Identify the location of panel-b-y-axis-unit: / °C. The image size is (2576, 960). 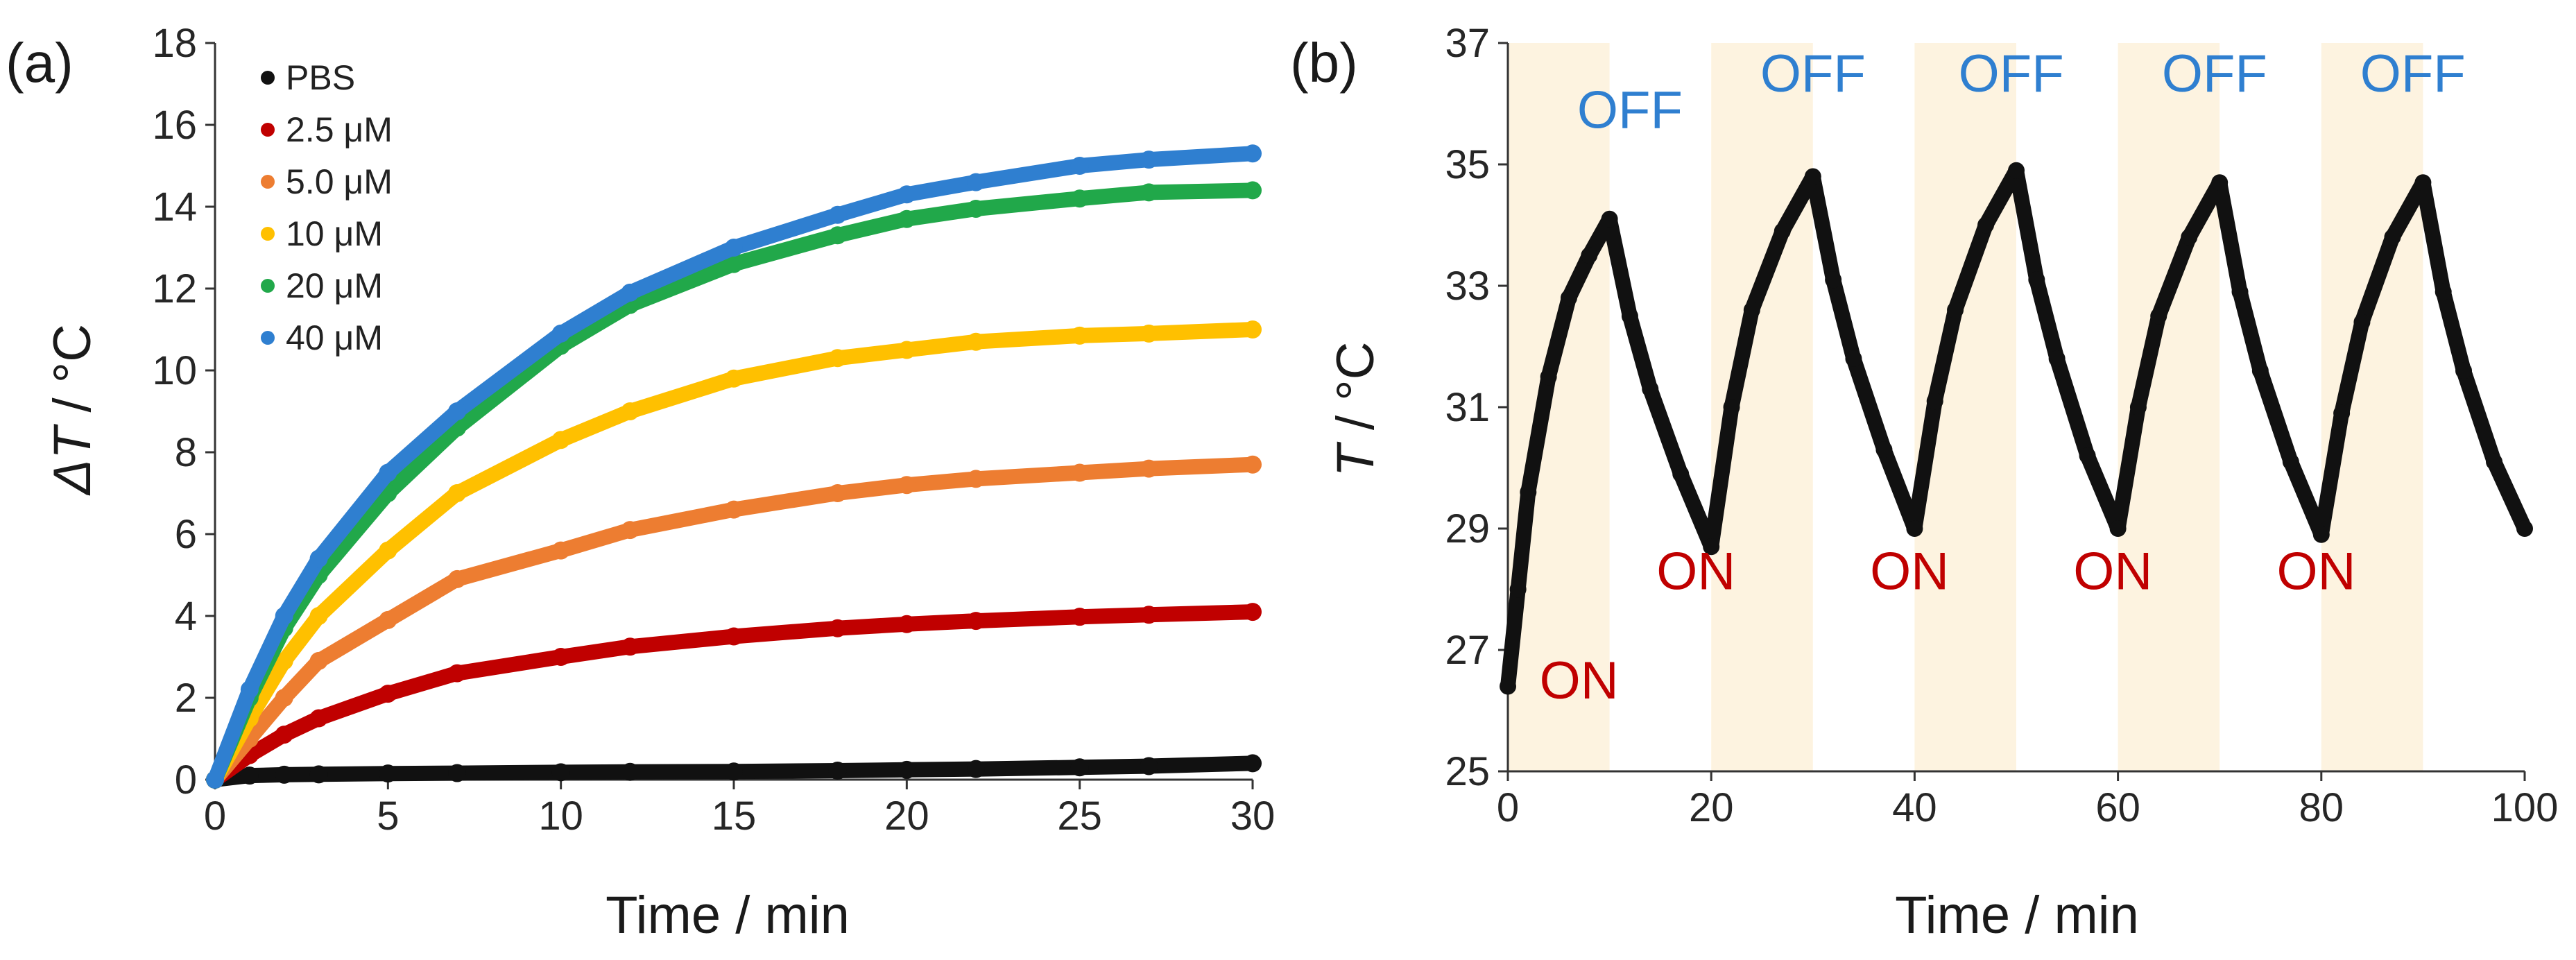
(1355, 393).